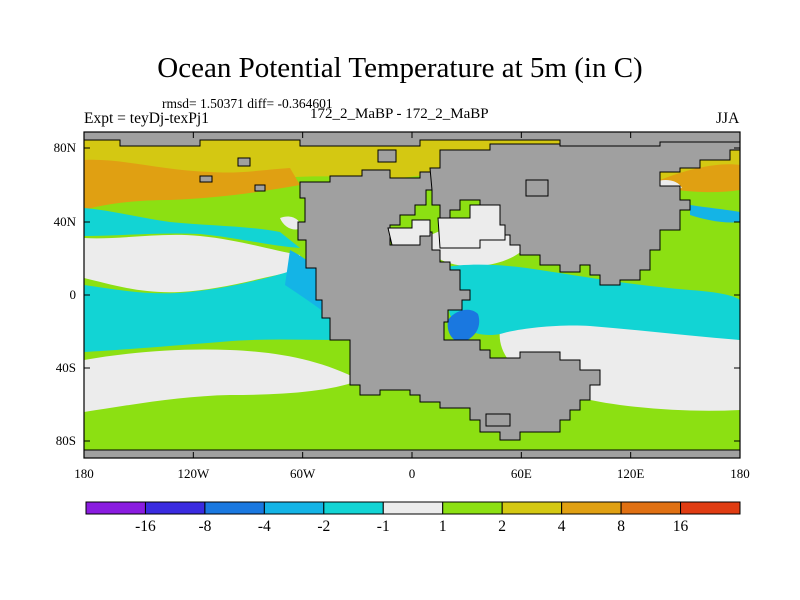  I want to click on run-label: 172_2_MaBP - 172_2_MaBP, so click(399, 114).